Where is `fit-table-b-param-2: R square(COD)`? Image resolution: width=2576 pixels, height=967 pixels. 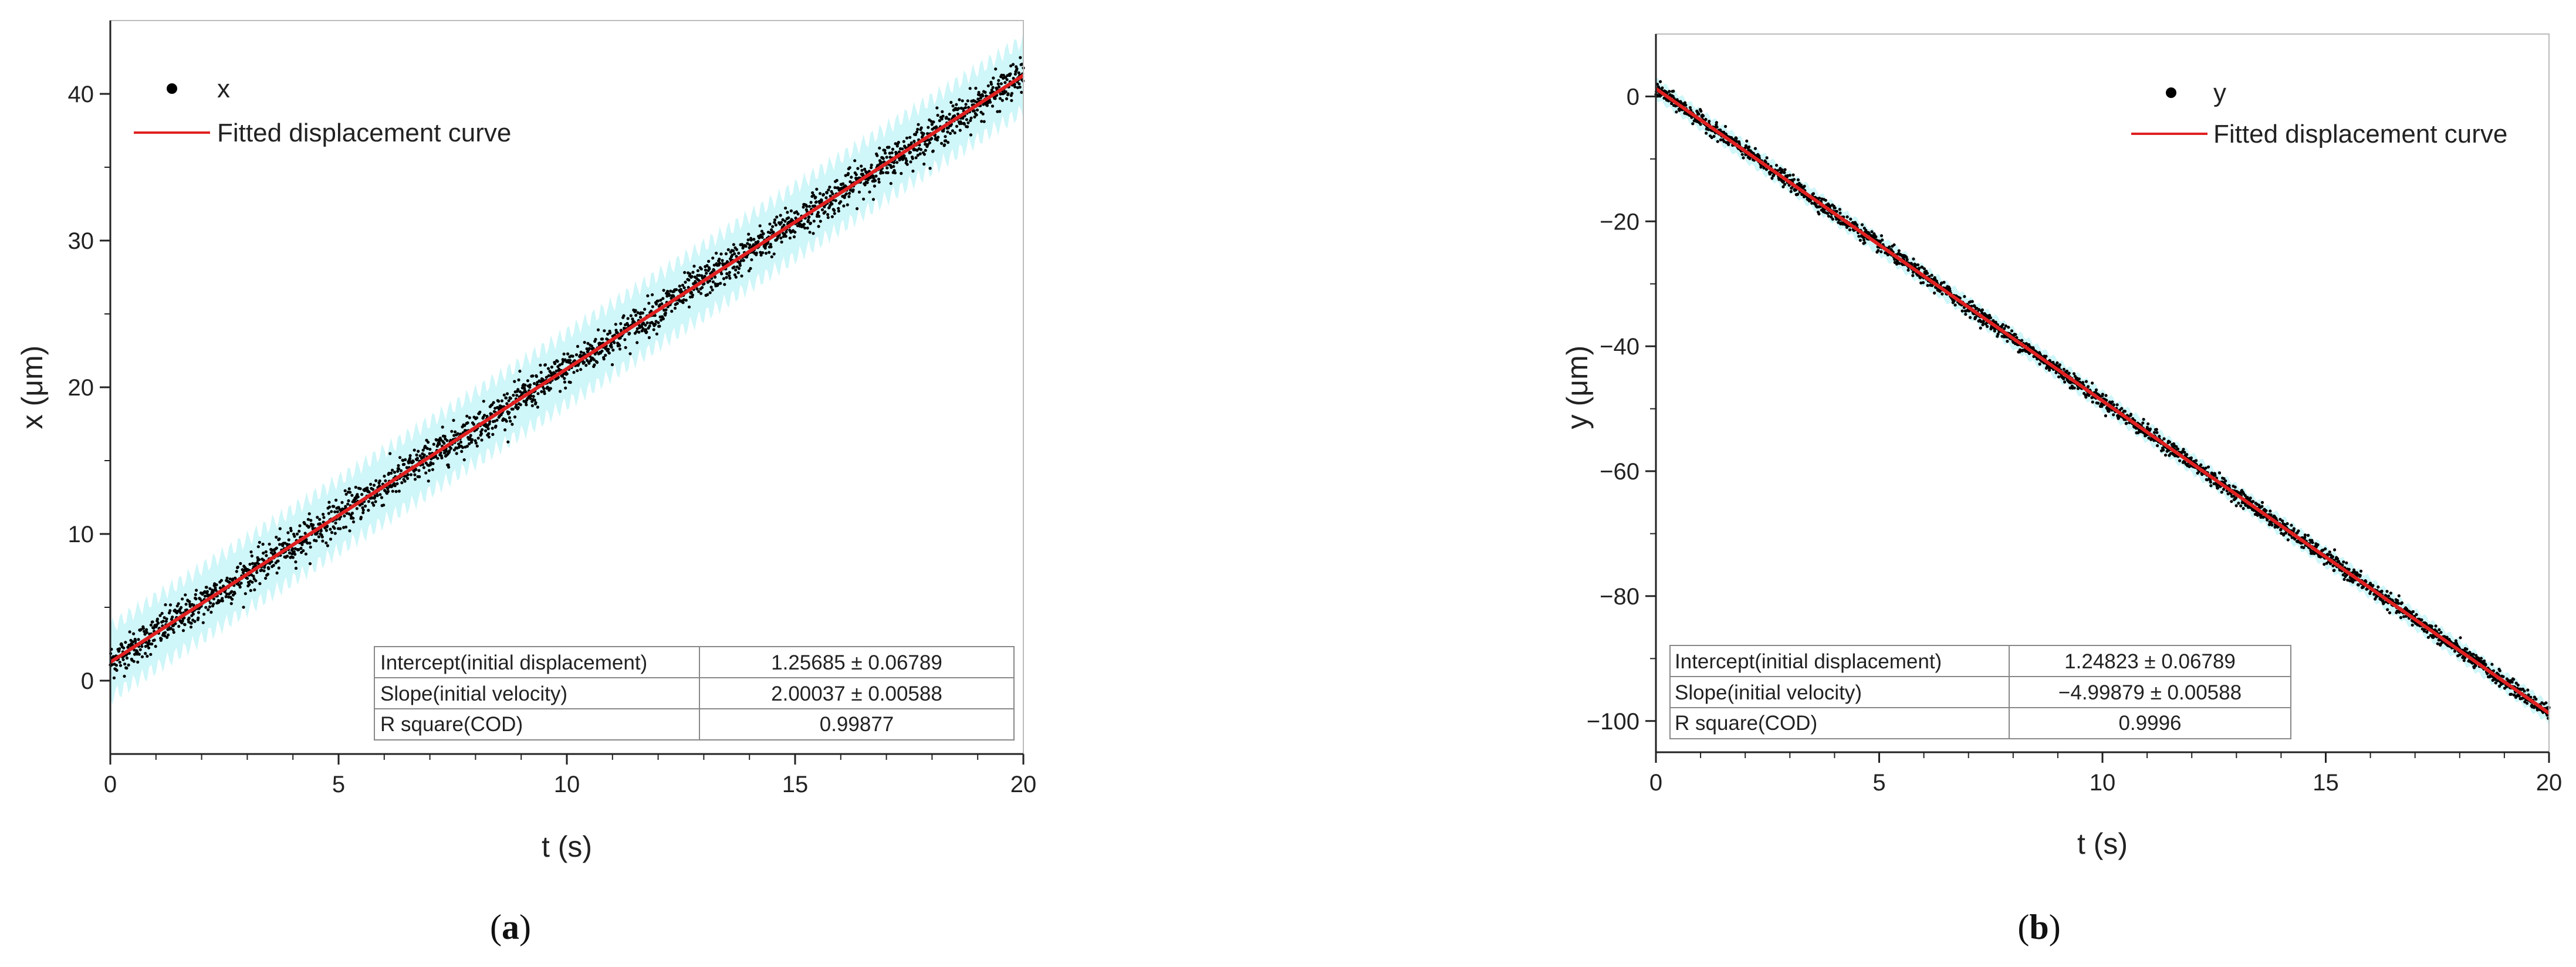 fit-table-b-param-2: R square(COD) is located at coordinates (1746, 723).